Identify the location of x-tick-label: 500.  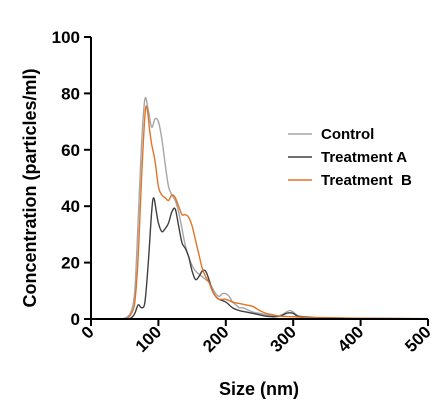
(417, 338).